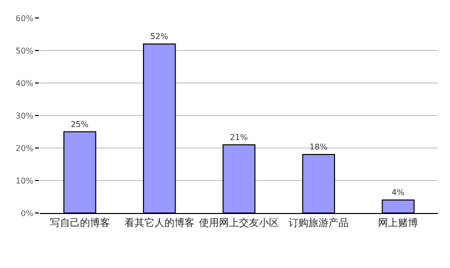  I want to click on x-tick-label: 订购旅游产品, so click(318, 223).